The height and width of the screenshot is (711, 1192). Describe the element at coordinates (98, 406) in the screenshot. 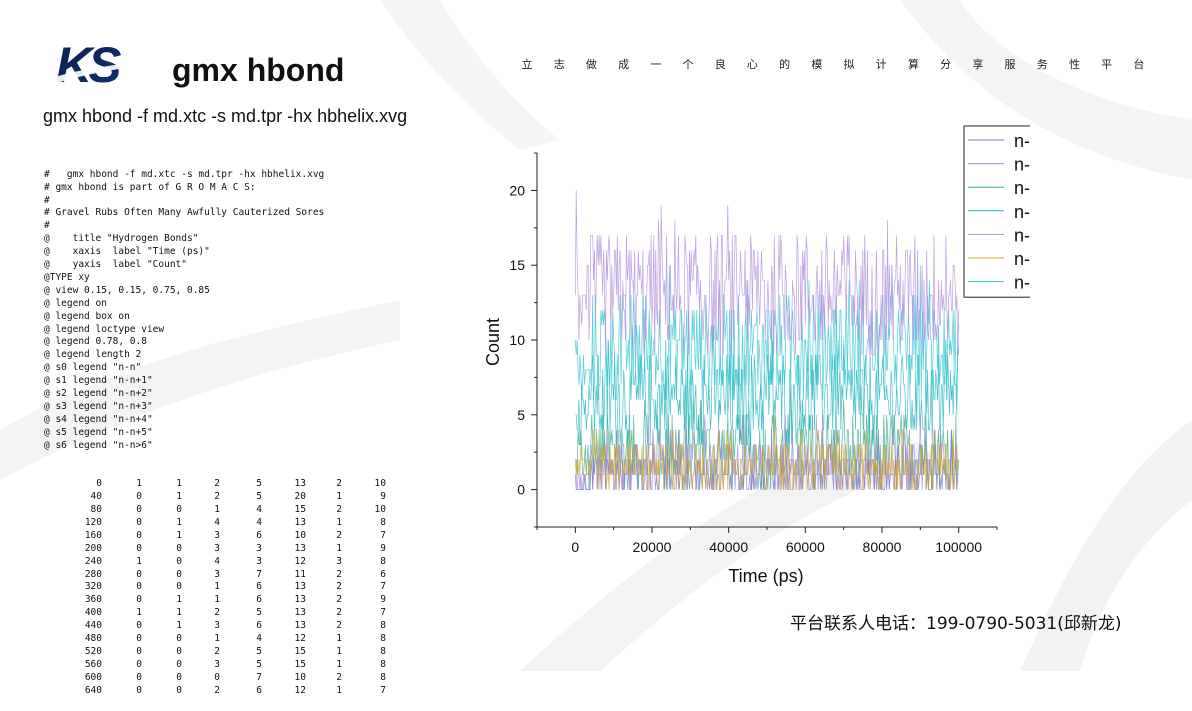

I see `xvg-header-line: @ s3 legend "n-n+3"` at that location.